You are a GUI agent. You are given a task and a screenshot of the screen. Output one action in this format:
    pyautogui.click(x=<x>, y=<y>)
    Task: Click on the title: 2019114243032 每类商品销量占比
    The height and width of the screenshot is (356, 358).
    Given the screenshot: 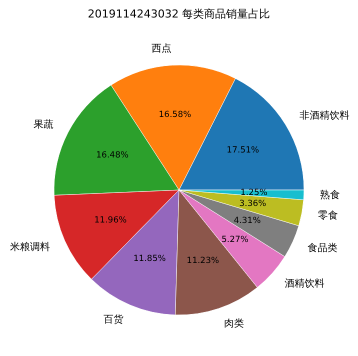 What is the action you would take?
    pyautogui.click(x=179, y=14)
    